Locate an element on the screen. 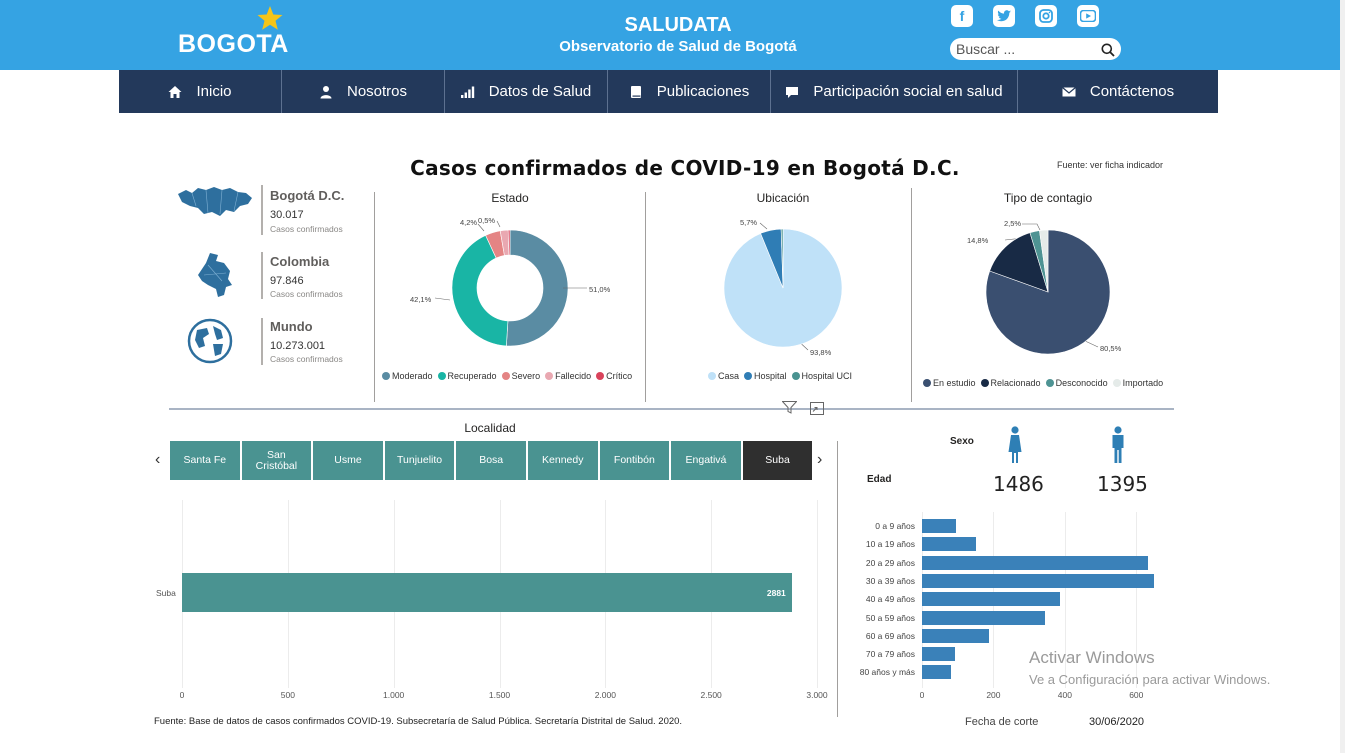 Image resolution: width=1345 pixels, height=753 pixels. filter-icon is located at coordinates (789, 407).